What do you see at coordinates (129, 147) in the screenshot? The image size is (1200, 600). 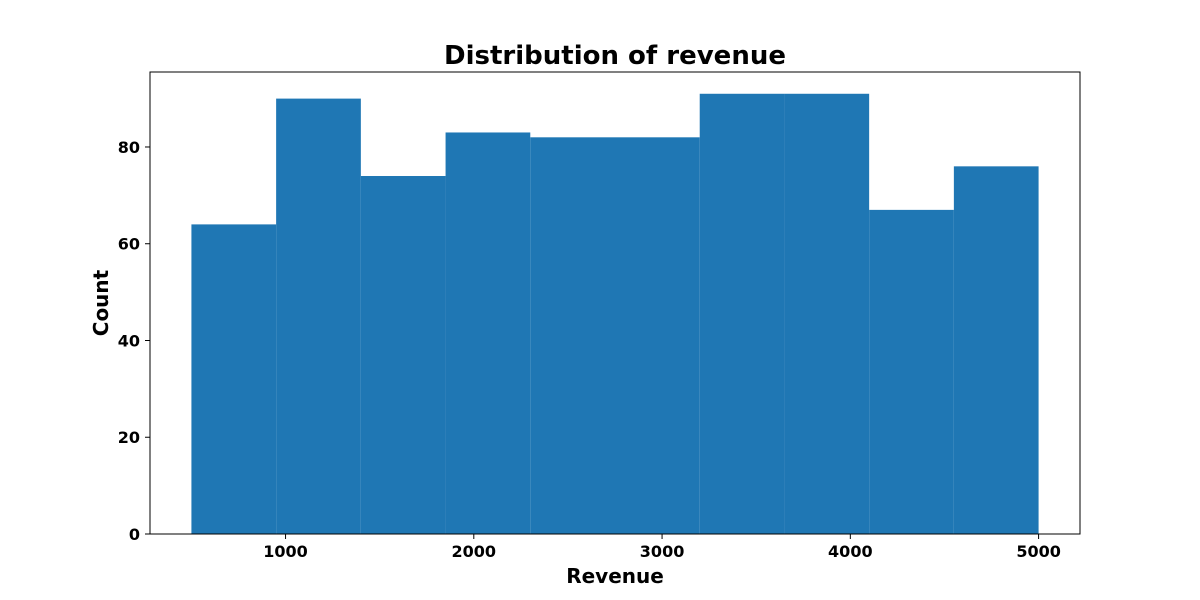 I see `y-tick-label: 80` at bounding box center [129, 147].